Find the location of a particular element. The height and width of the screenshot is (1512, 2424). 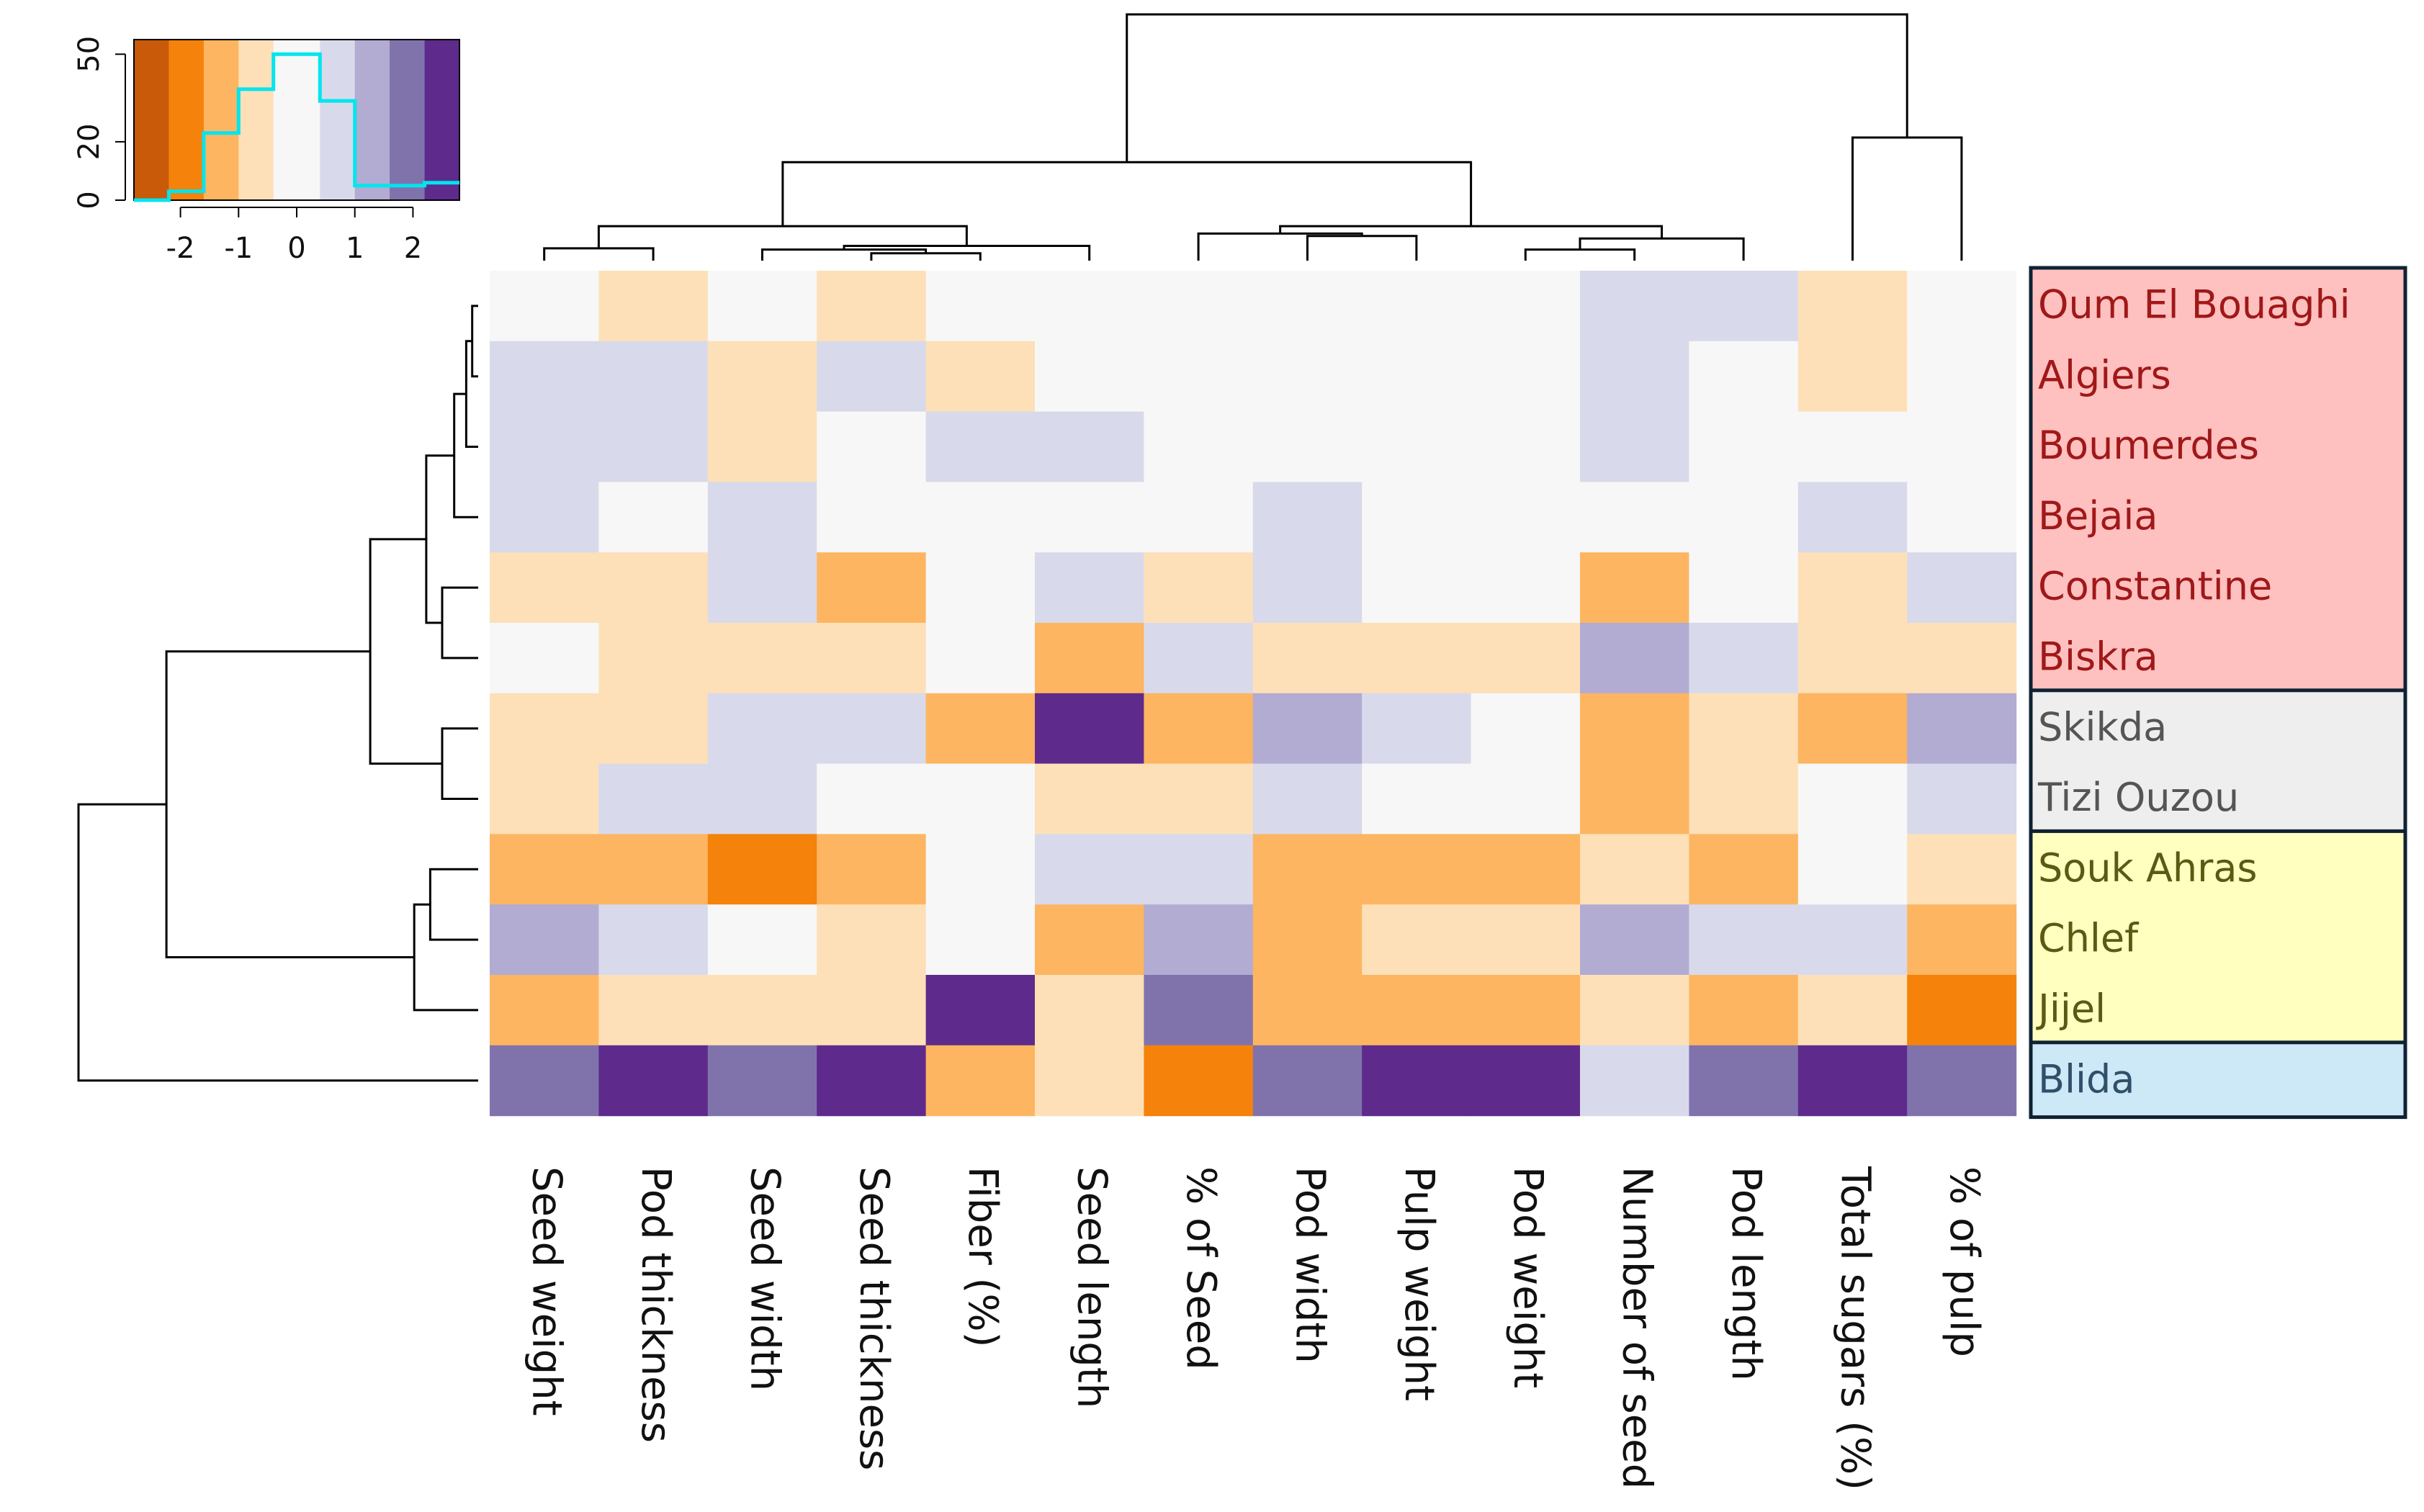

color-key-y-tick-label: 50 is located at coordinates (89, 54).